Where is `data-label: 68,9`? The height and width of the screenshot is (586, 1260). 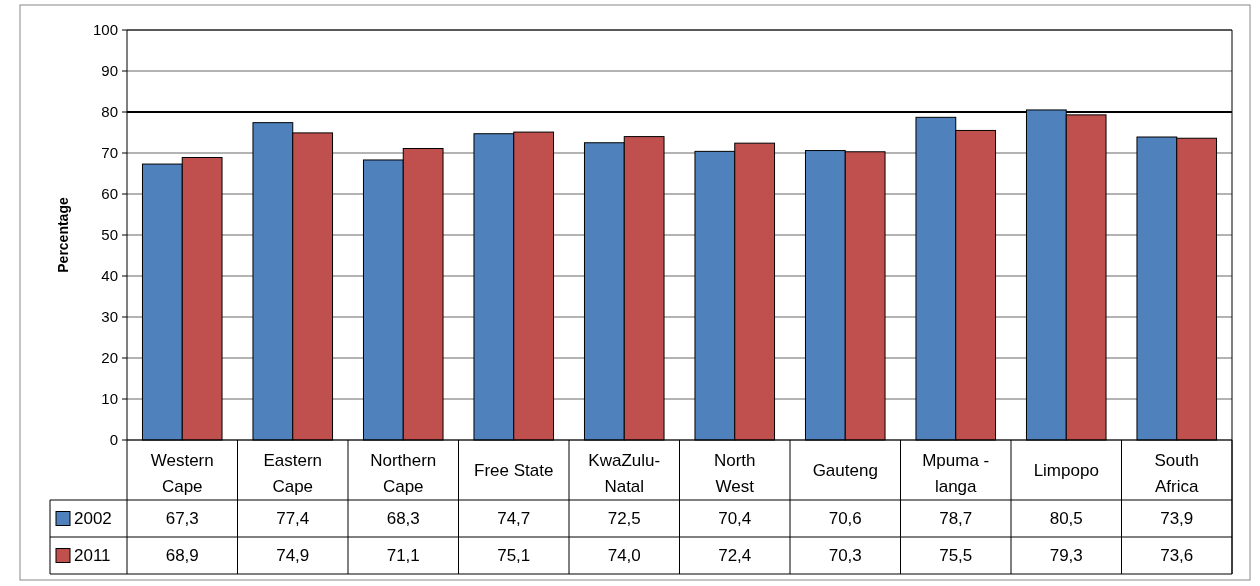 data-label: 68,9 is located at coordinates (182, 556).